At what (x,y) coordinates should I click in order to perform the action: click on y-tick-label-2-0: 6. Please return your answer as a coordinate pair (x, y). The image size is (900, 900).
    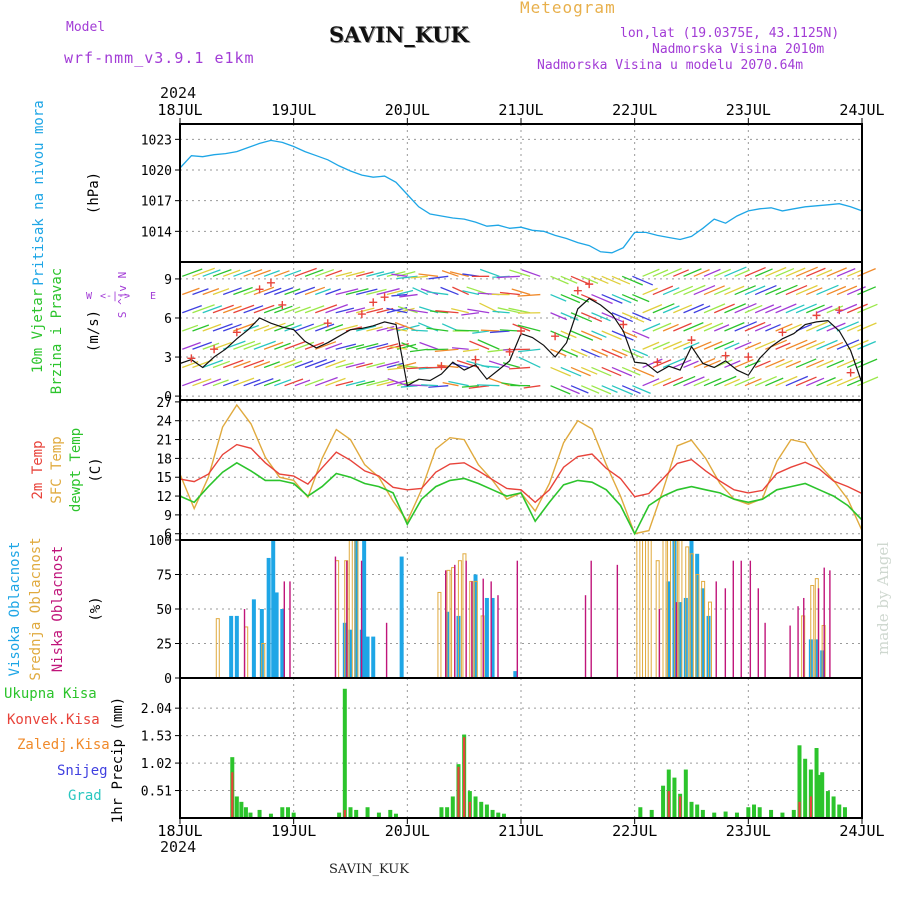
    Looking at the image, I should click on (168, 535).